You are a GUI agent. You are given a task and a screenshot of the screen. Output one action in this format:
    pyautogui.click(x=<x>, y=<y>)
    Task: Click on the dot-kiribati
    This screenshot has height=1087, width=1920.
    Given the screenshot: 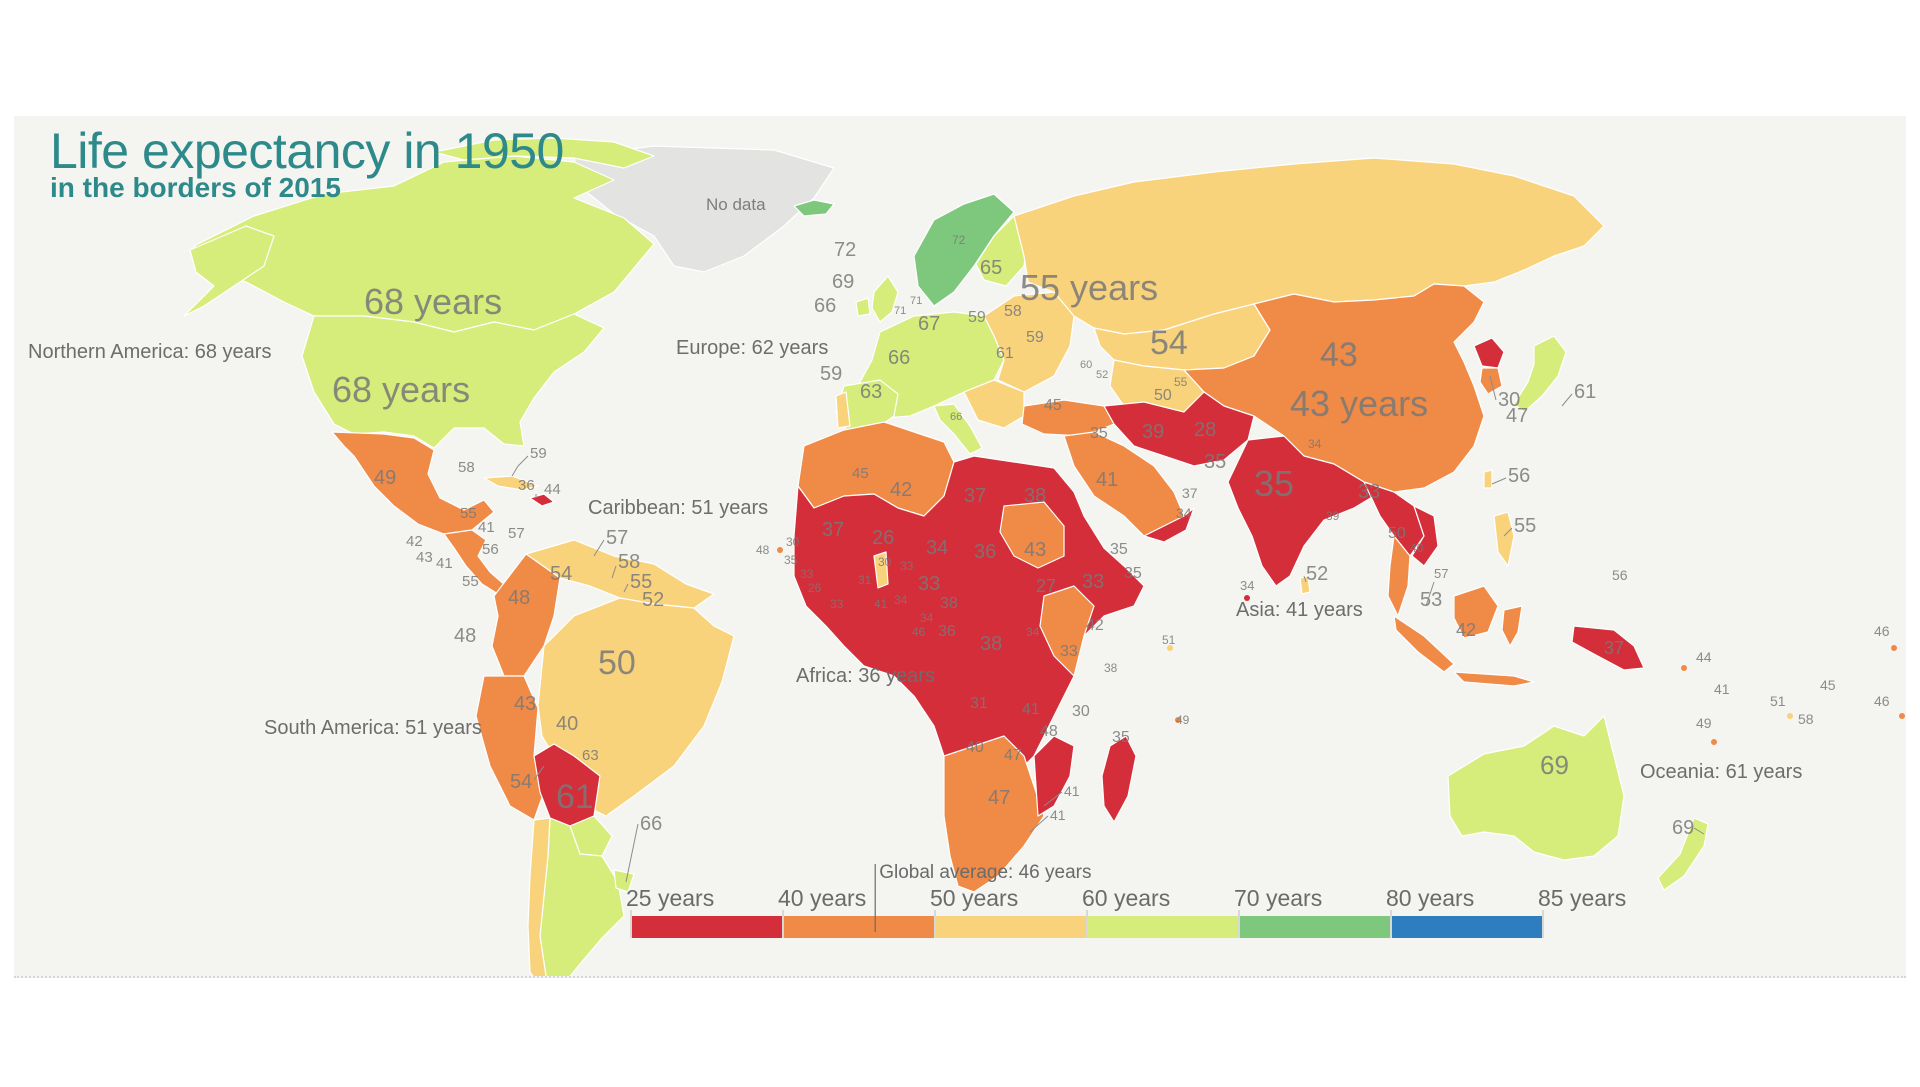 What is the action you would take?
    pyautogui.click(x=1894, y=648)
    